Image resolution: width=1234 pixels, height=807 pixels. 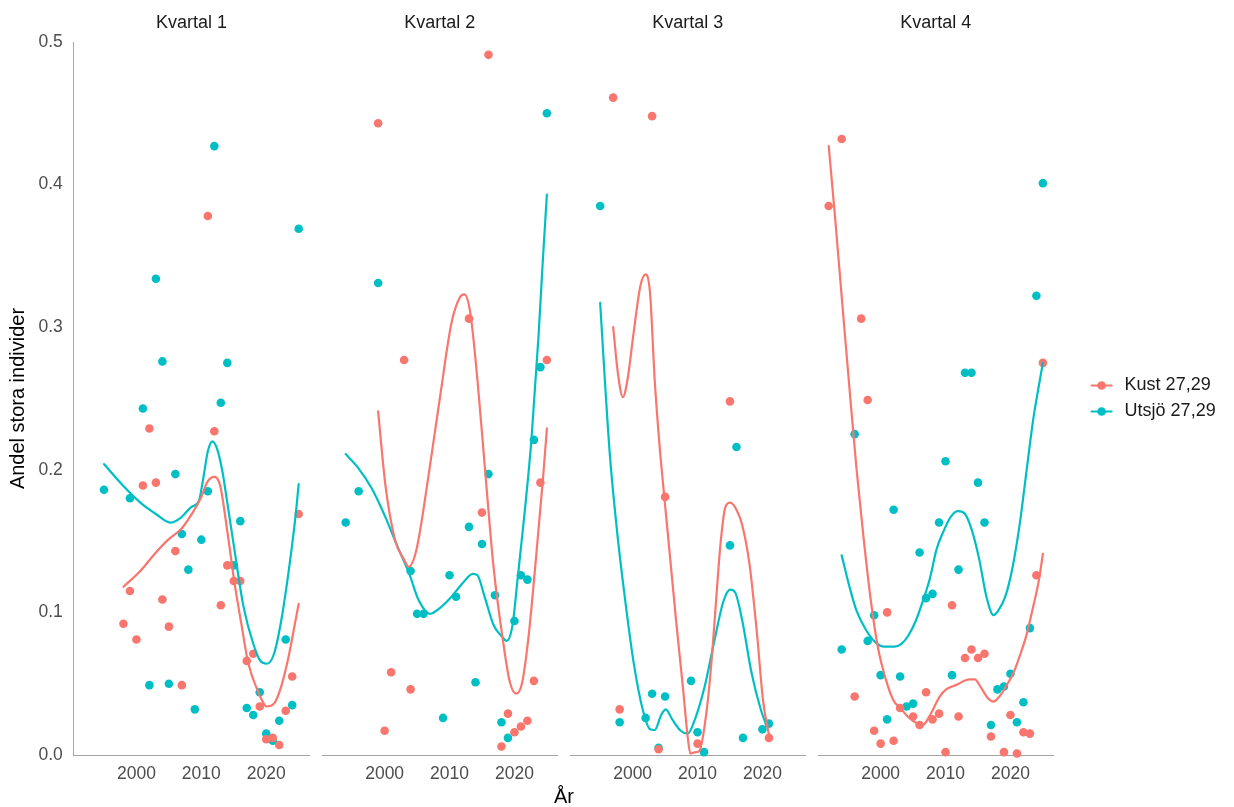 What do you see at coordinates (50, 40) in the screenshot?
I see `y-tick-label: 0.5` at bounding box center [50, 40].